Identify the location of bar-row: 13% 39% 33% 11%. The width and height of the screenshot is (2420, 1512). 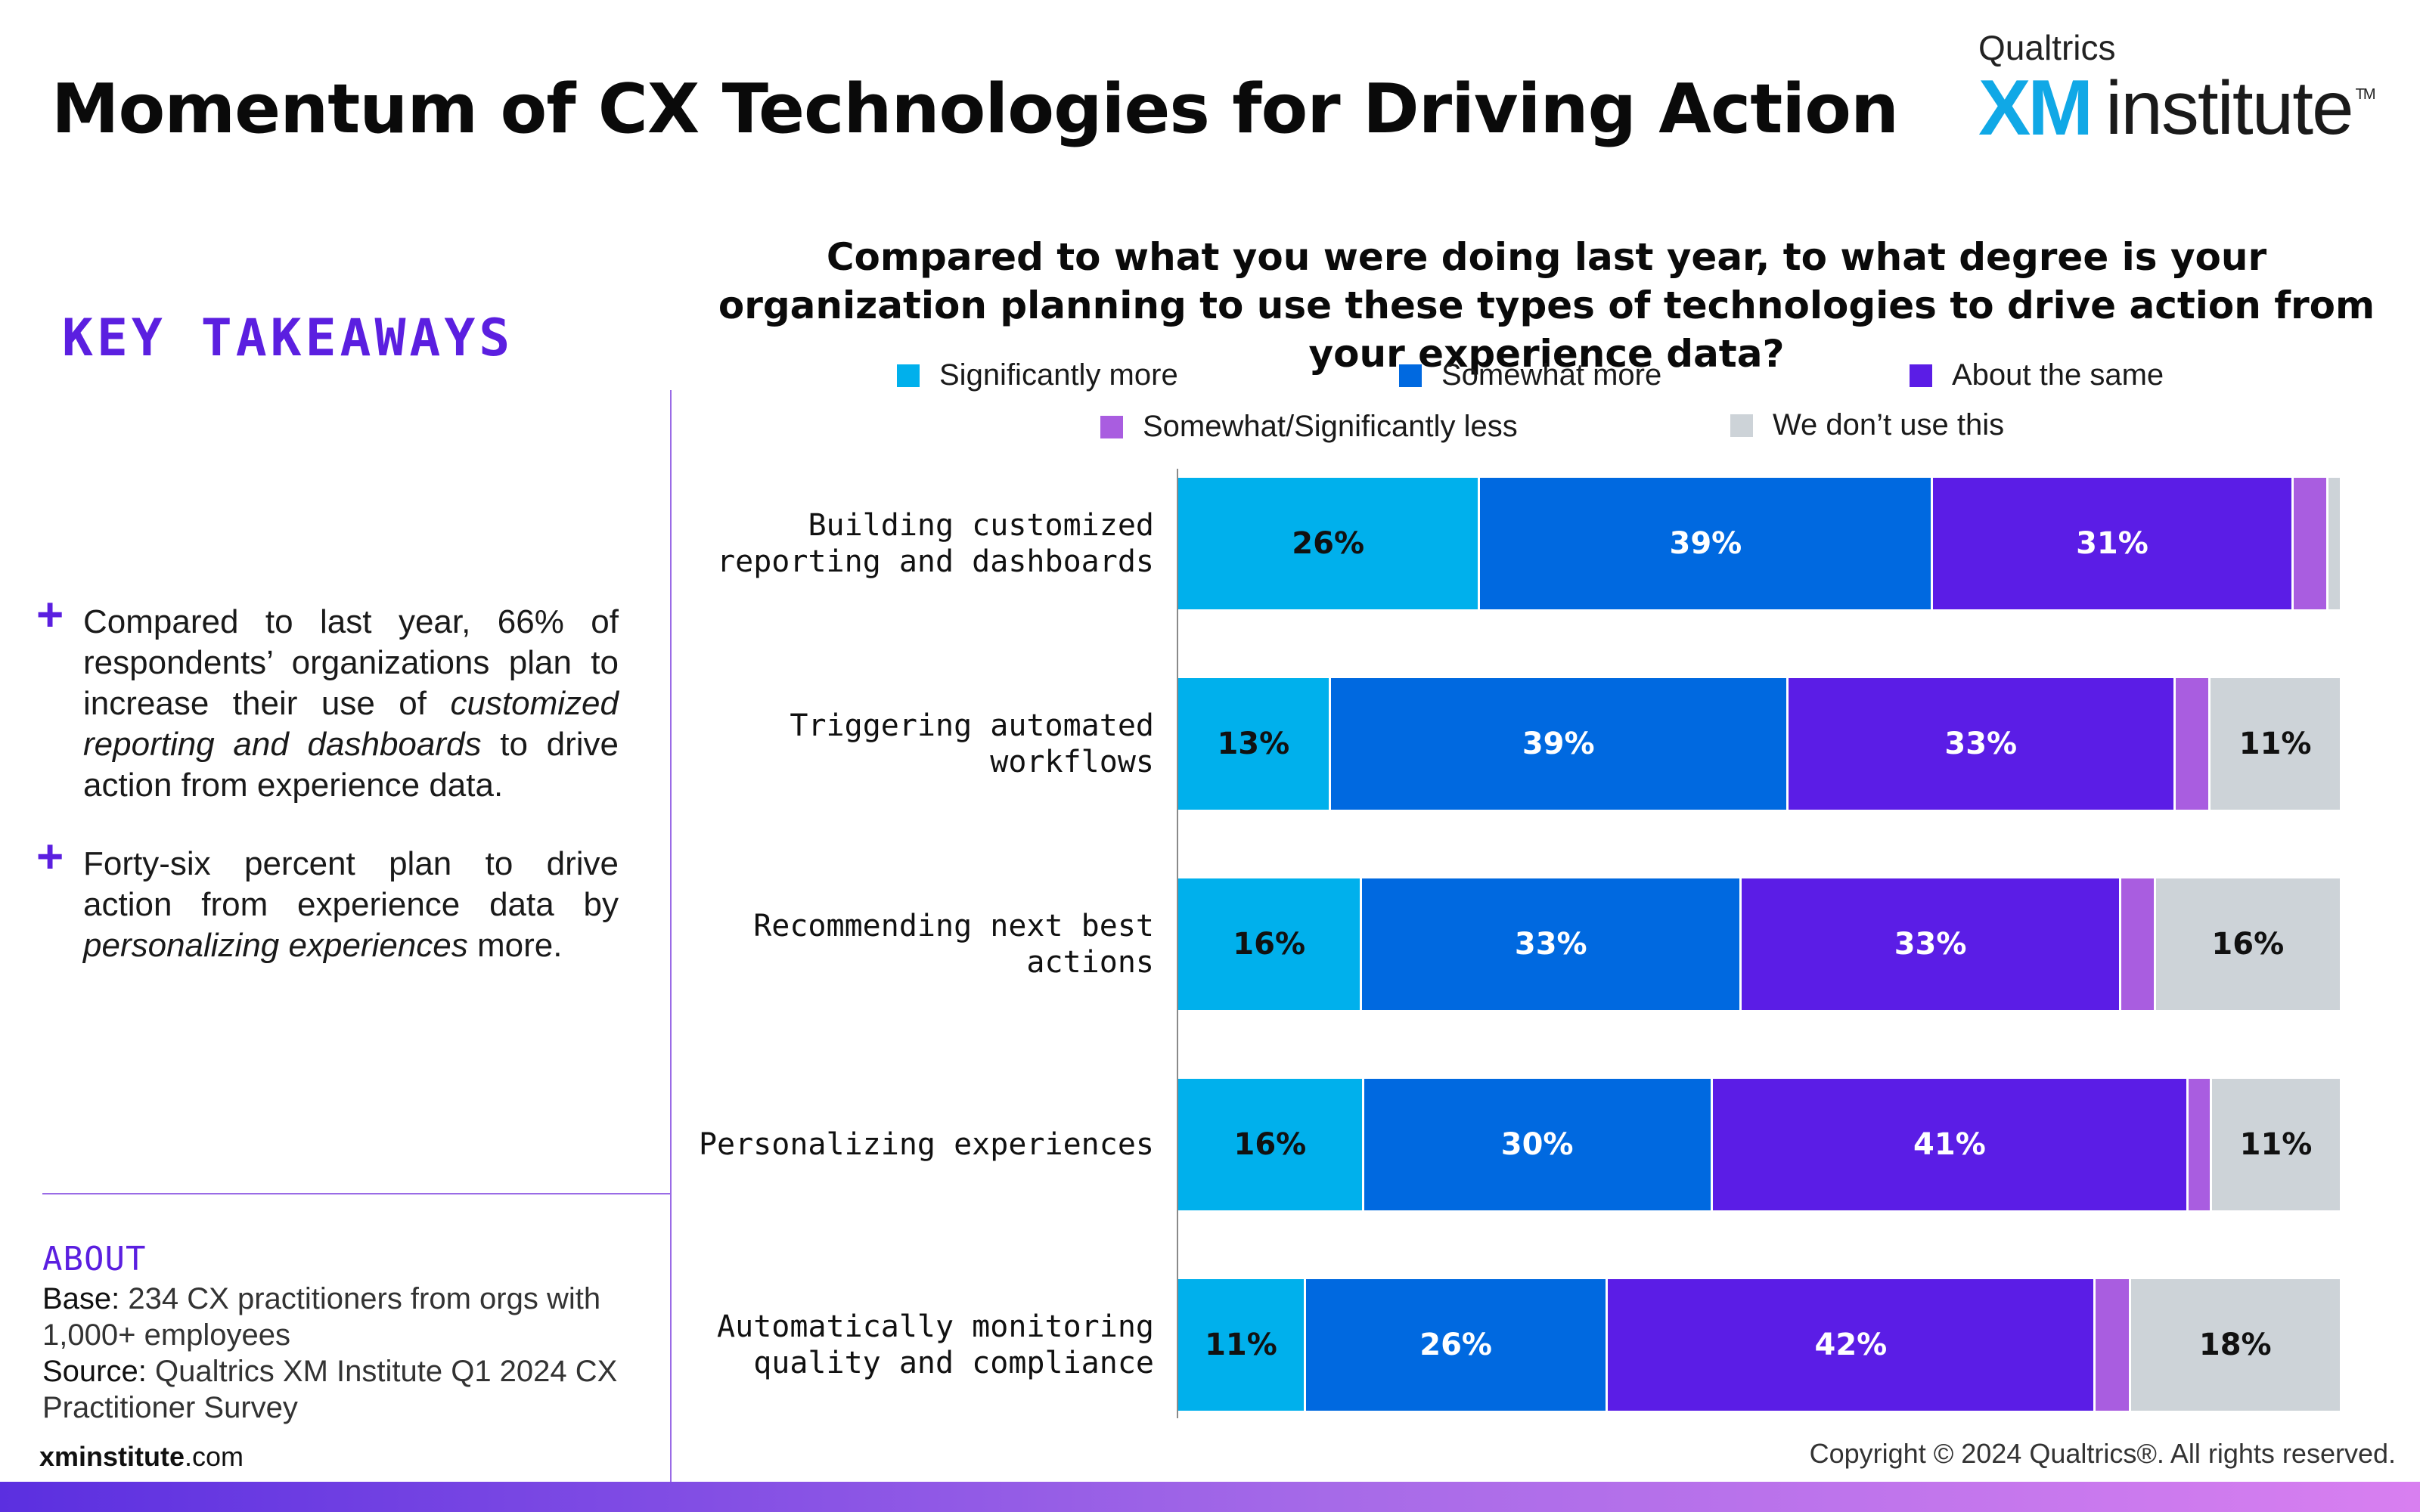
(1759, 744).